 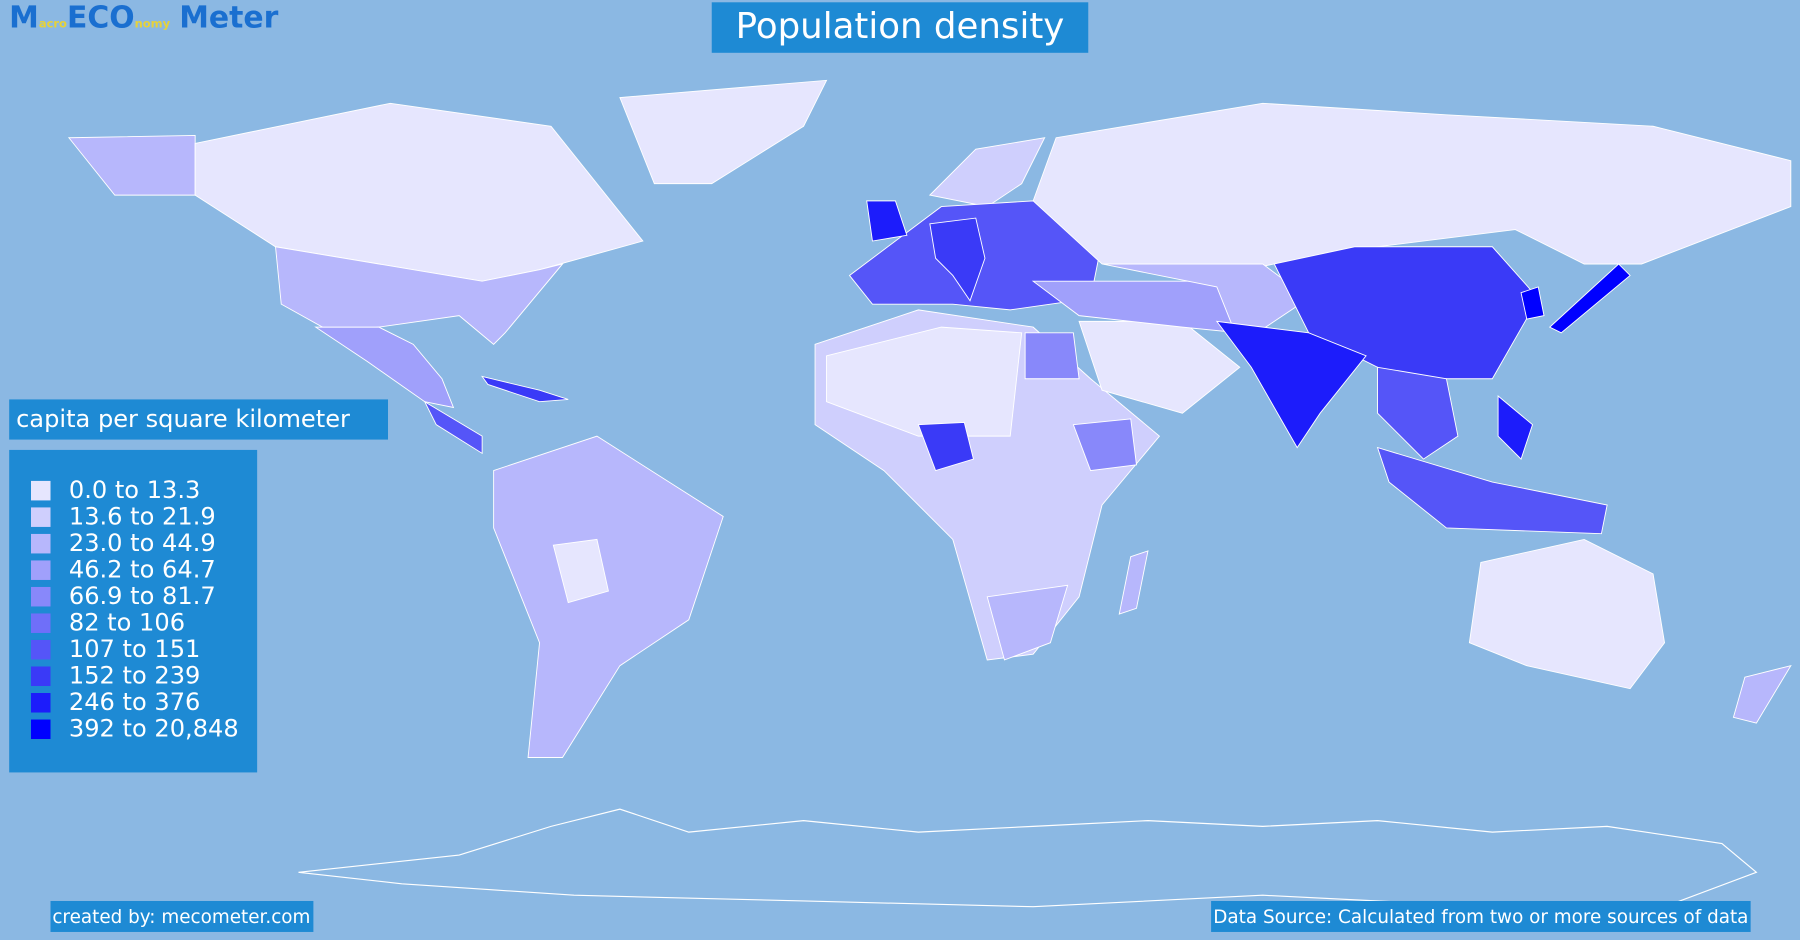 What do you see at coordinates (142, 570) in the screenshot?
I see `legend-label: 46.2 to 64.7` at bounding box center [142, 570].